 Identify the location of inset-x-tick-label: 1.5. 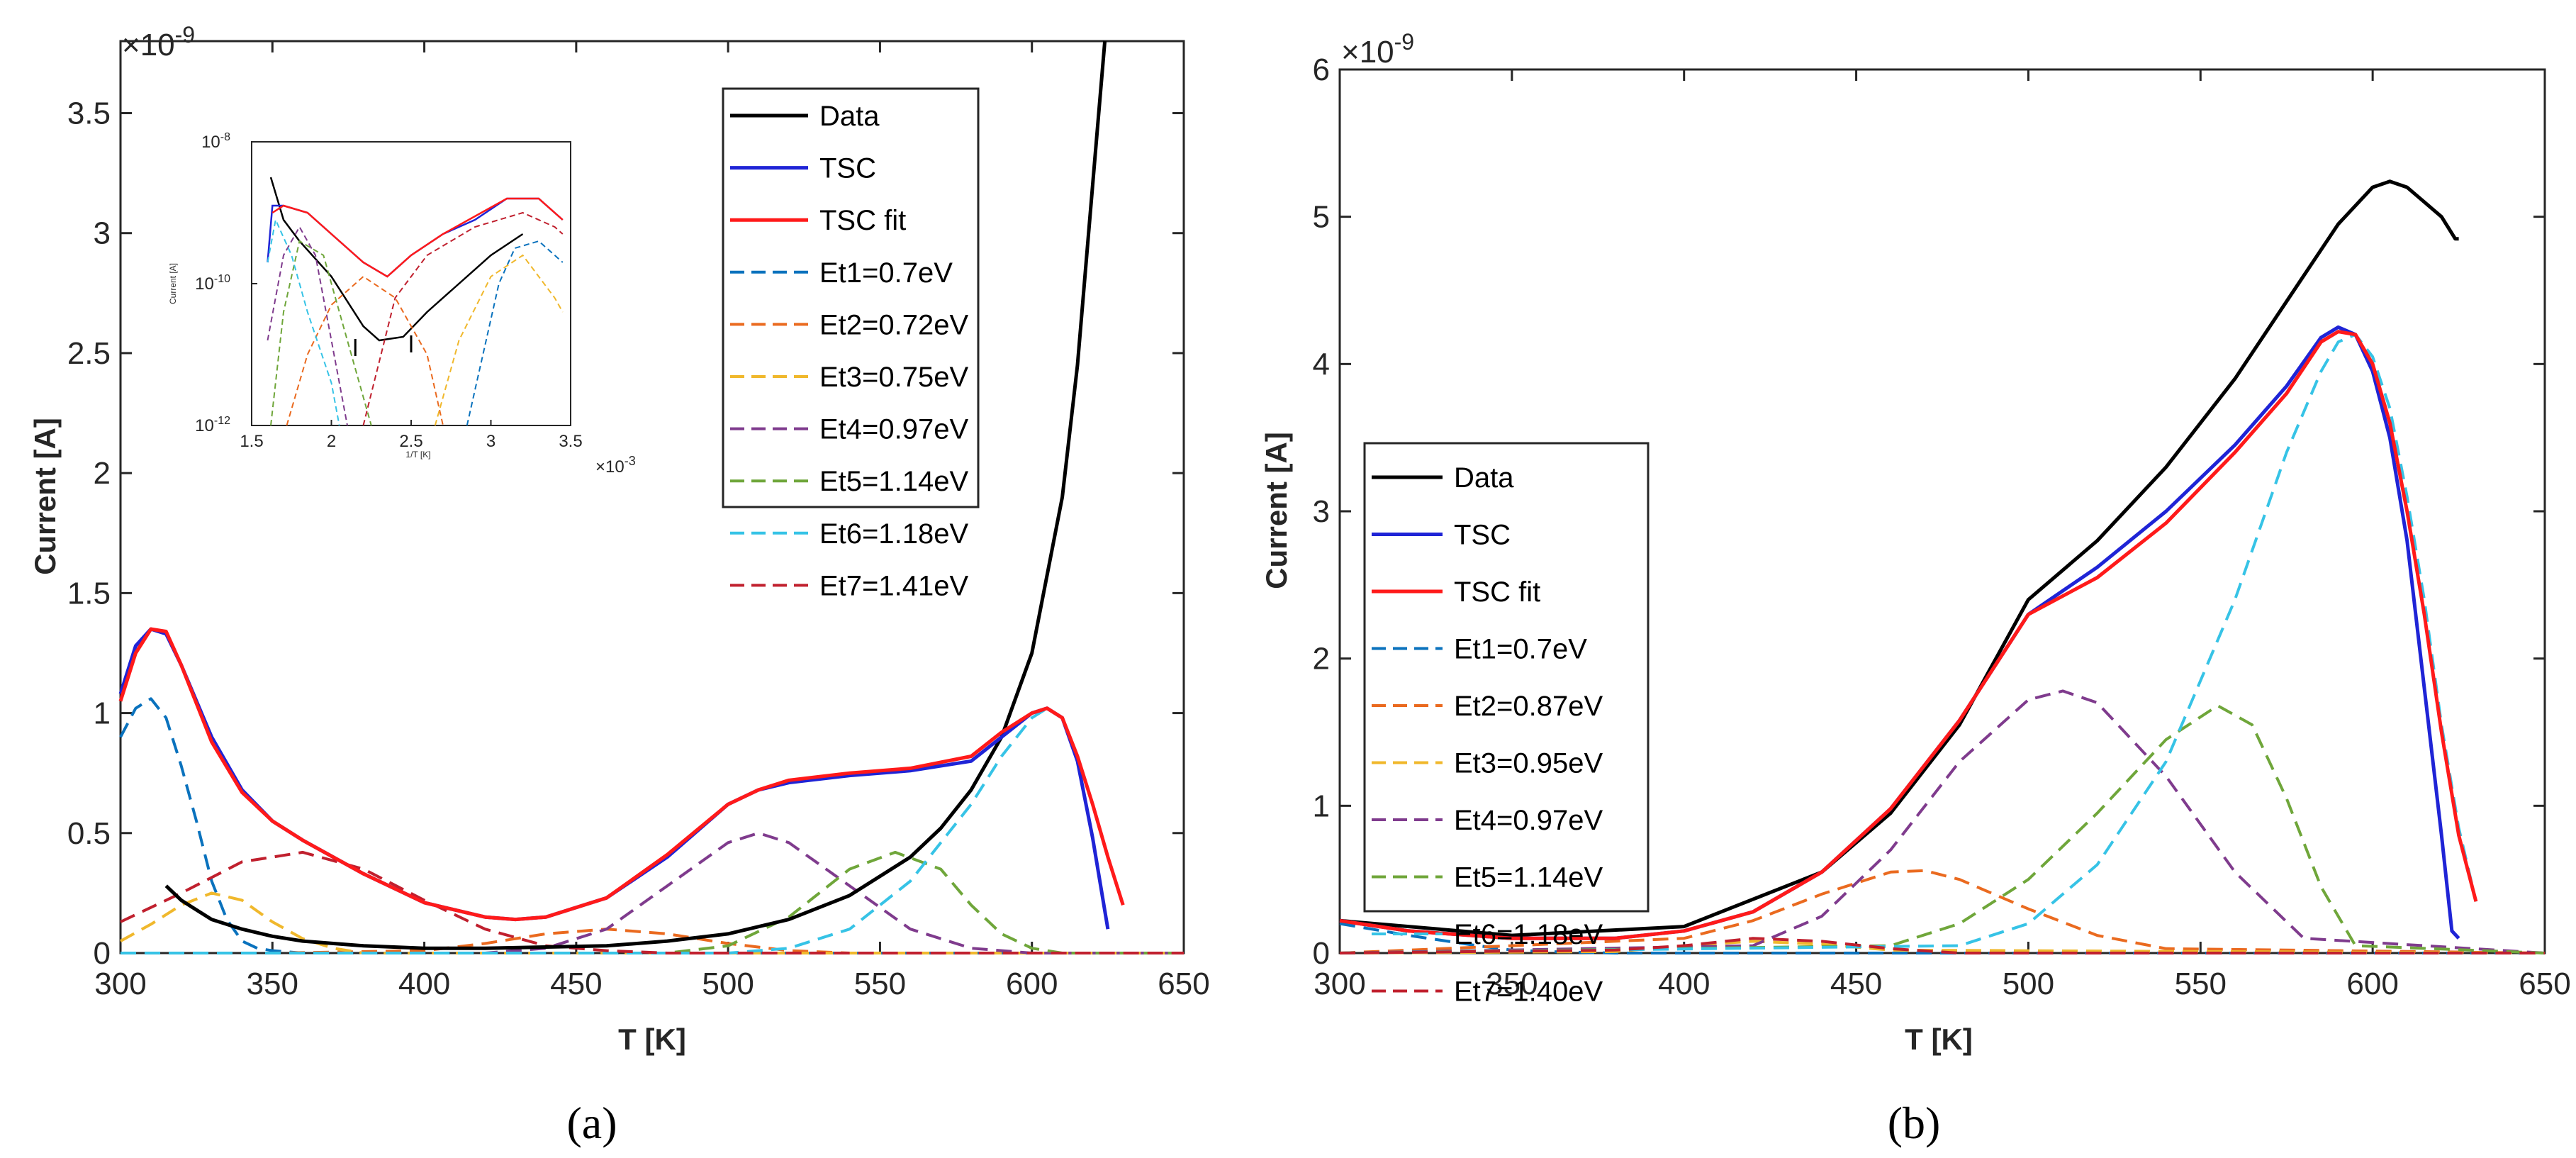
(252, 441).